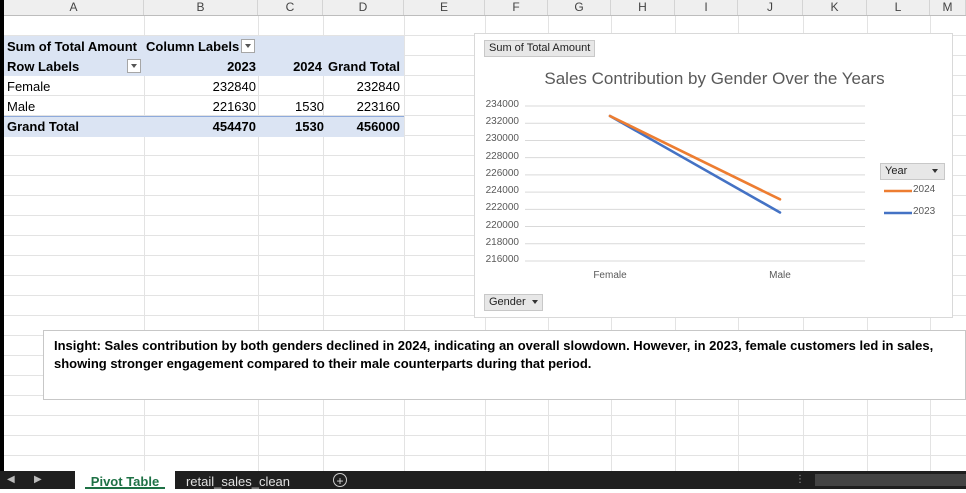  I want to click on pivot-row-label: Male, so click(21, 106).